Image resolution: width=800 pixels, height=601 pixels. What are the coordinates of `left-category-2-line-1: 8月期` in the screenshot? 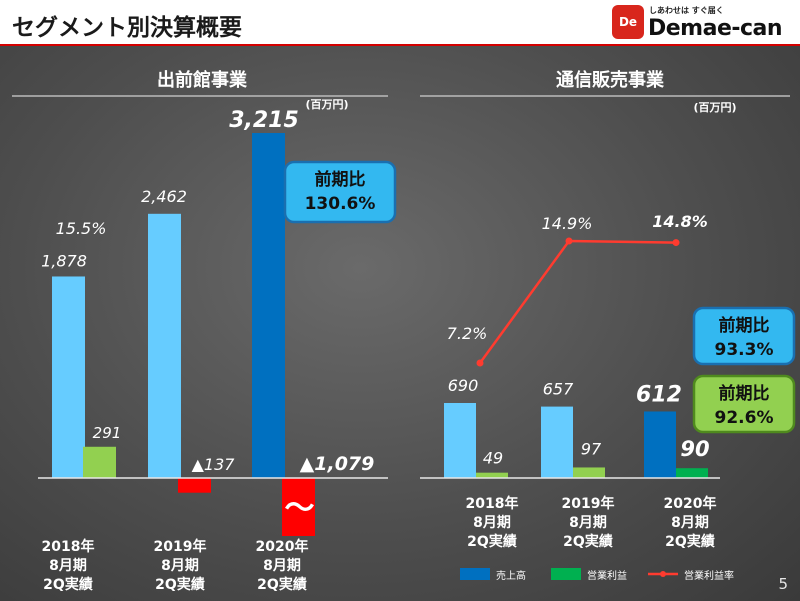 It's located at (282, 566).